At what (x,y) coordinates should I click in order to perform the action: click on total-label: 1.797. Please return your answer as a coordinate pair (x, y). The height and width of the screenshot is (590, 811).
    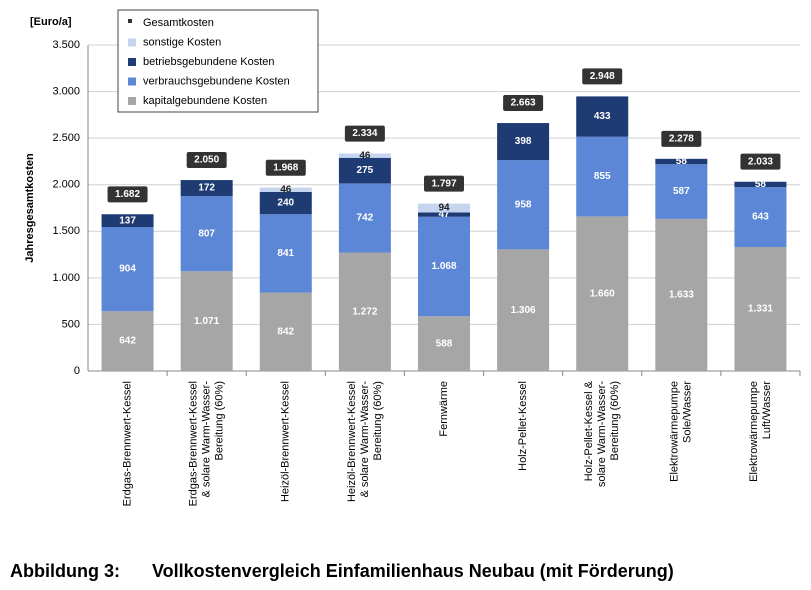
    Looking at the image, I should click on (443, 183).